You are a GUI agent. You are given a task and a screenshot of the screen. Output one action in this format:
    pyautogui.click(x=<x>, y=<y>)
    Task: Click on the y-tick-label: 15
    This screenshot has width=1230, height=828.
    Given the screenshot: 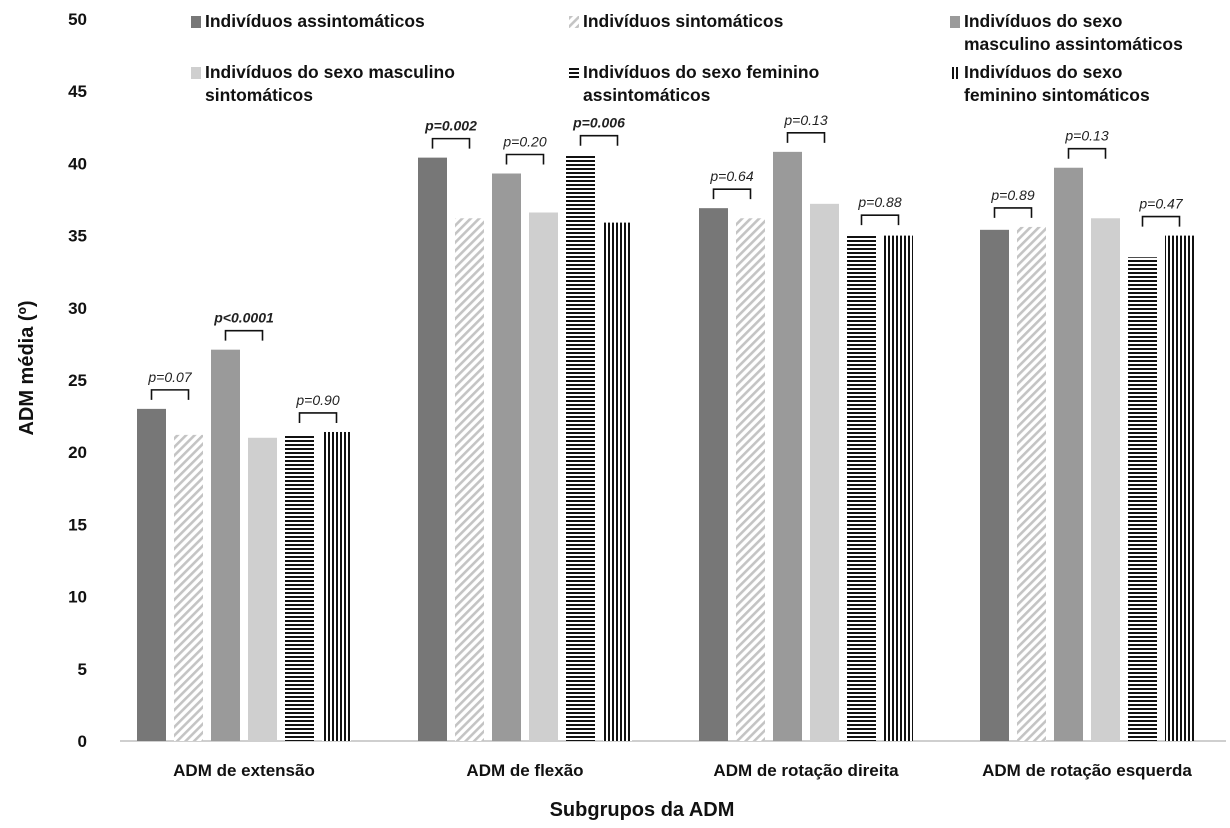 What is the action you would take?
    pyautogui.click(x=77, y=524)
    